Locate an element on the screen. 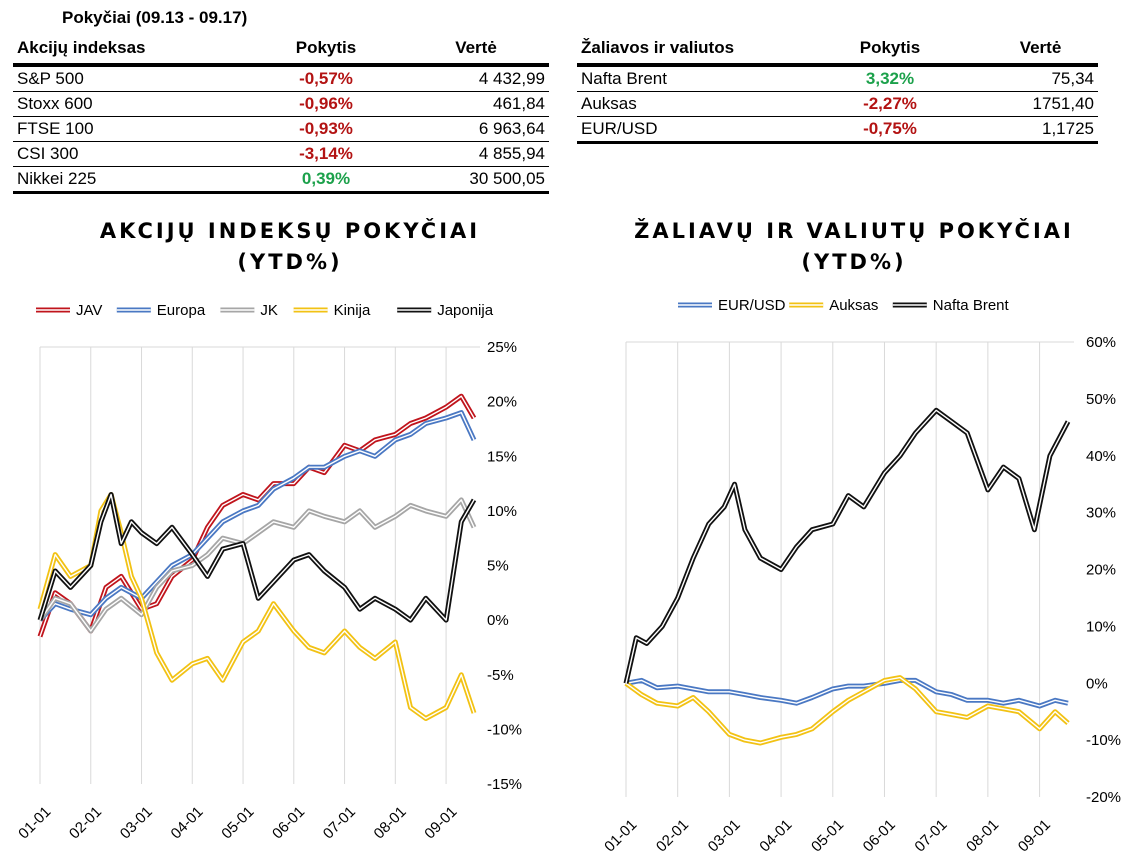 Image resolution: width=1127 pixels, height=864 pixels. commodity-name-cell: Nafta Brent is located at coordinates (687, 78).